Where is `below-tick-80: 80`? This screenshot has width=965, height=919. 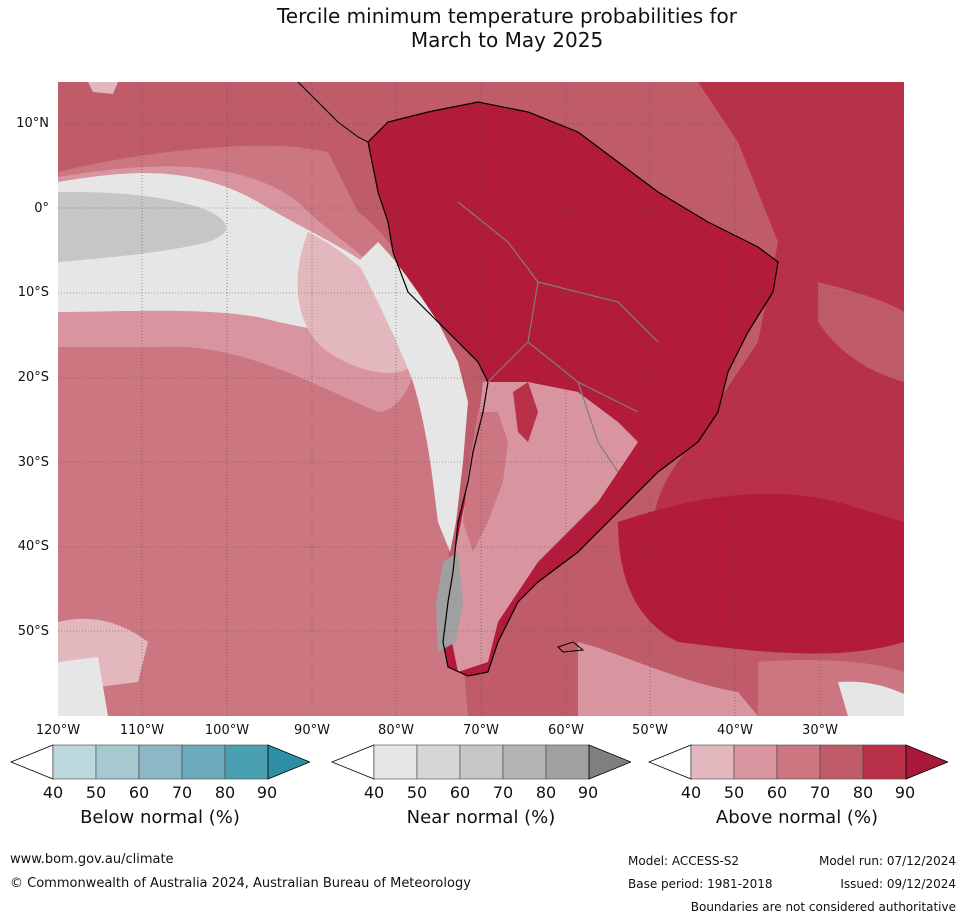
below-tick-80: 80 is located at coordinates (225, 792).